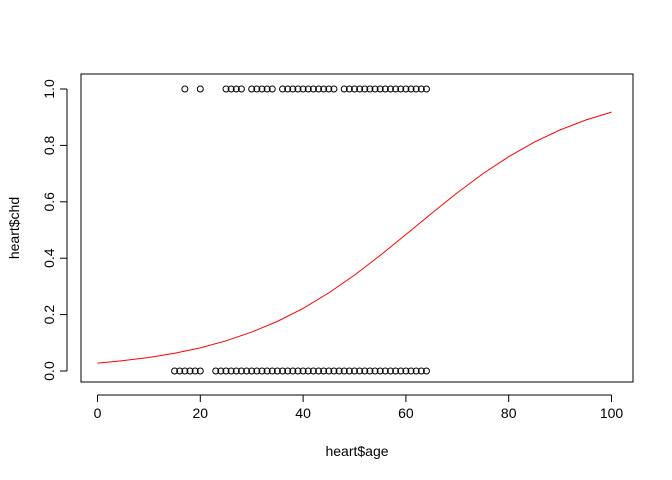 The width and height of the screenshot is (672, 480). I want to click on x-tick-label: 80, so click(509, 413).